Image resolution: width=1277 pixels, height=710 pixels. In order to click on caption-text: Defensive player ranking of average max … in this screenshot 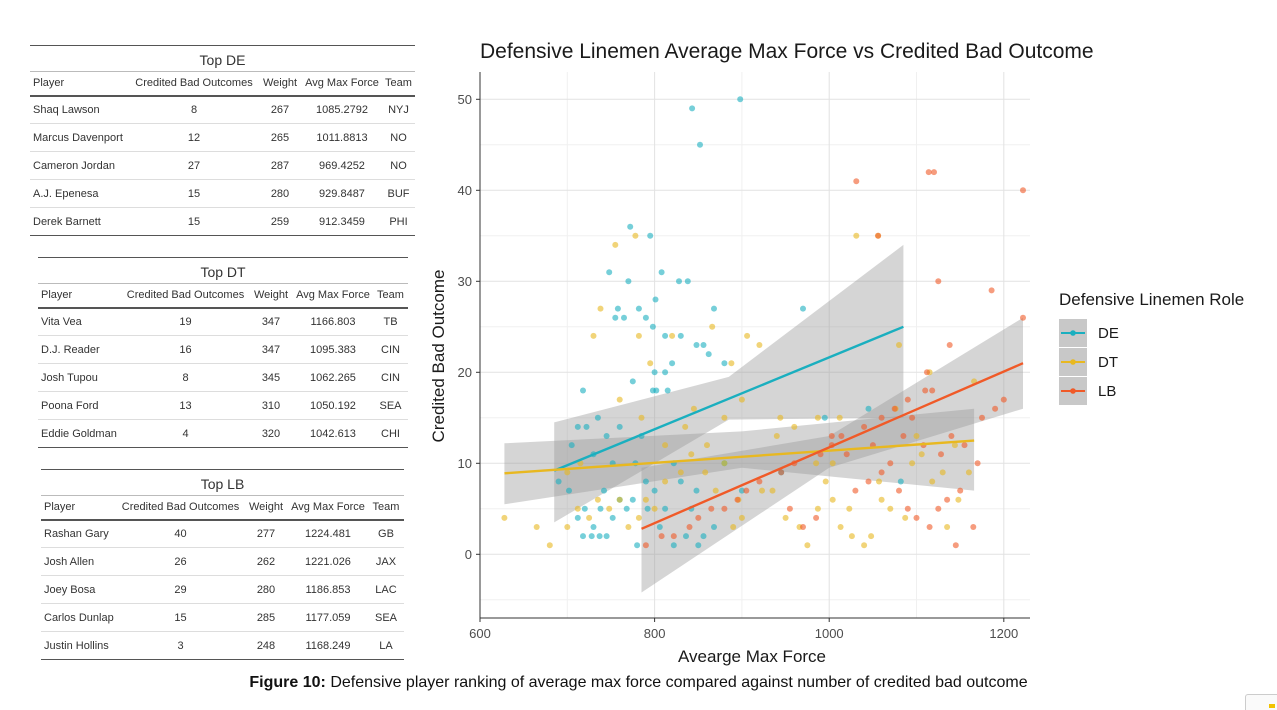, I will do `click(676, 682)`.